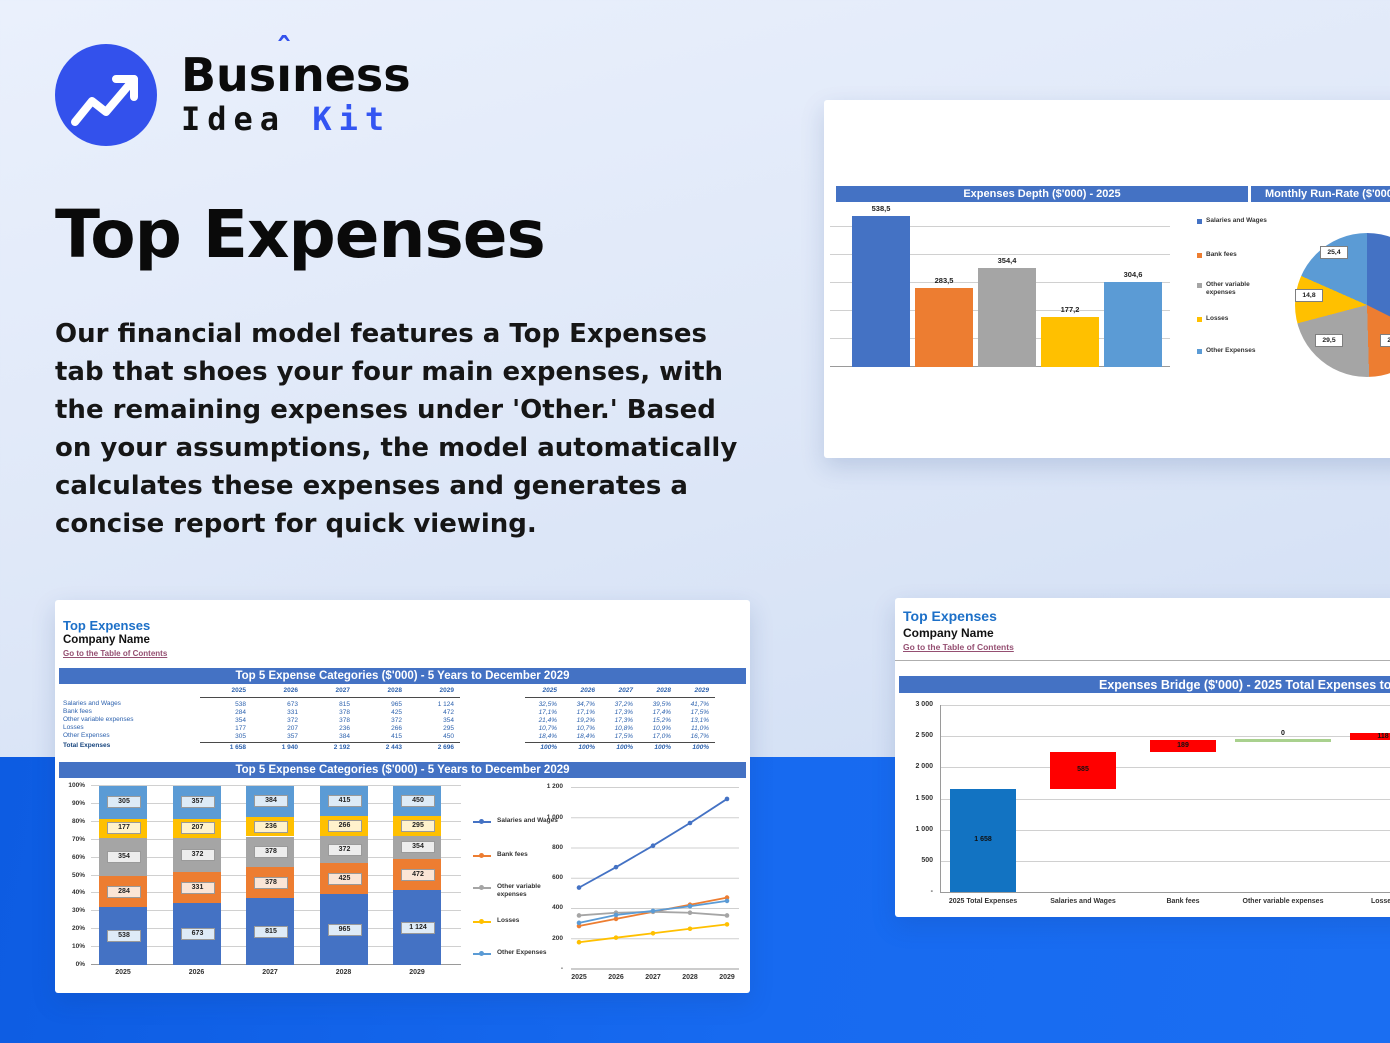  I want to click on y-tick-label: 3 000, so click(924, 705).